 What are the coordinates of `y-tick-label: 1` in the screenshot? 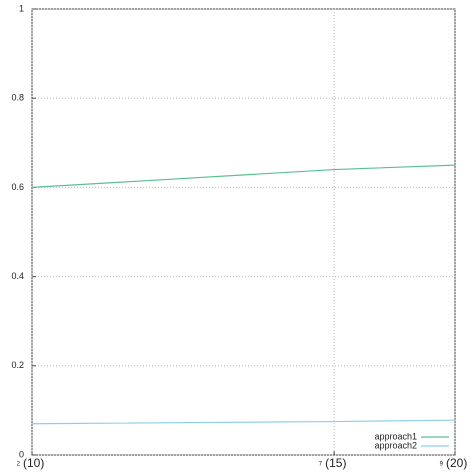 It's located at (21, 8).